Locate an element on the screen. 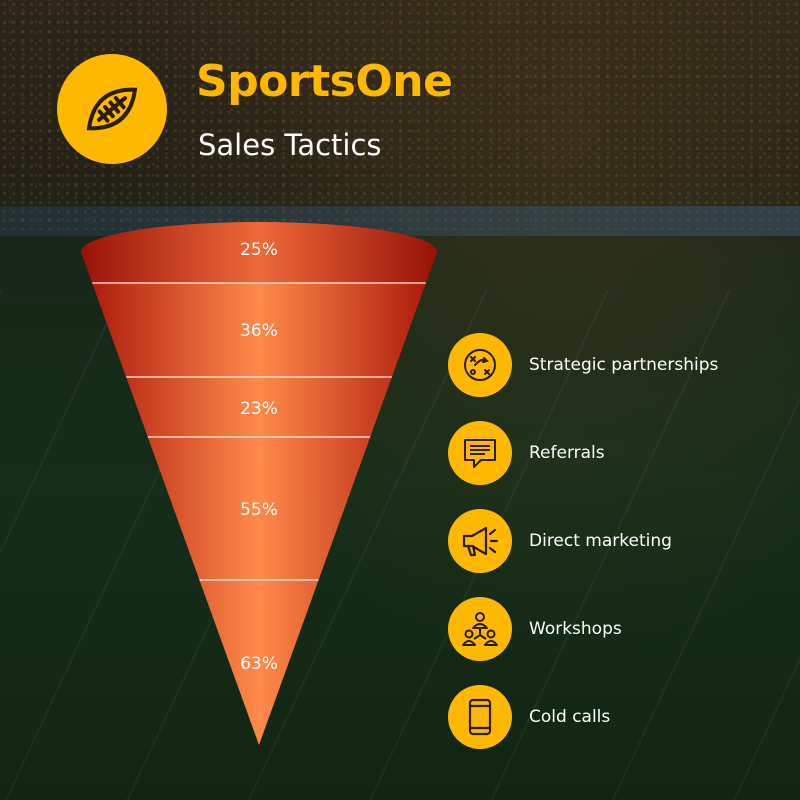 The width and height of the screenshot is (800, 800). legend-label: Referrals is located at coordinates (567, 453).